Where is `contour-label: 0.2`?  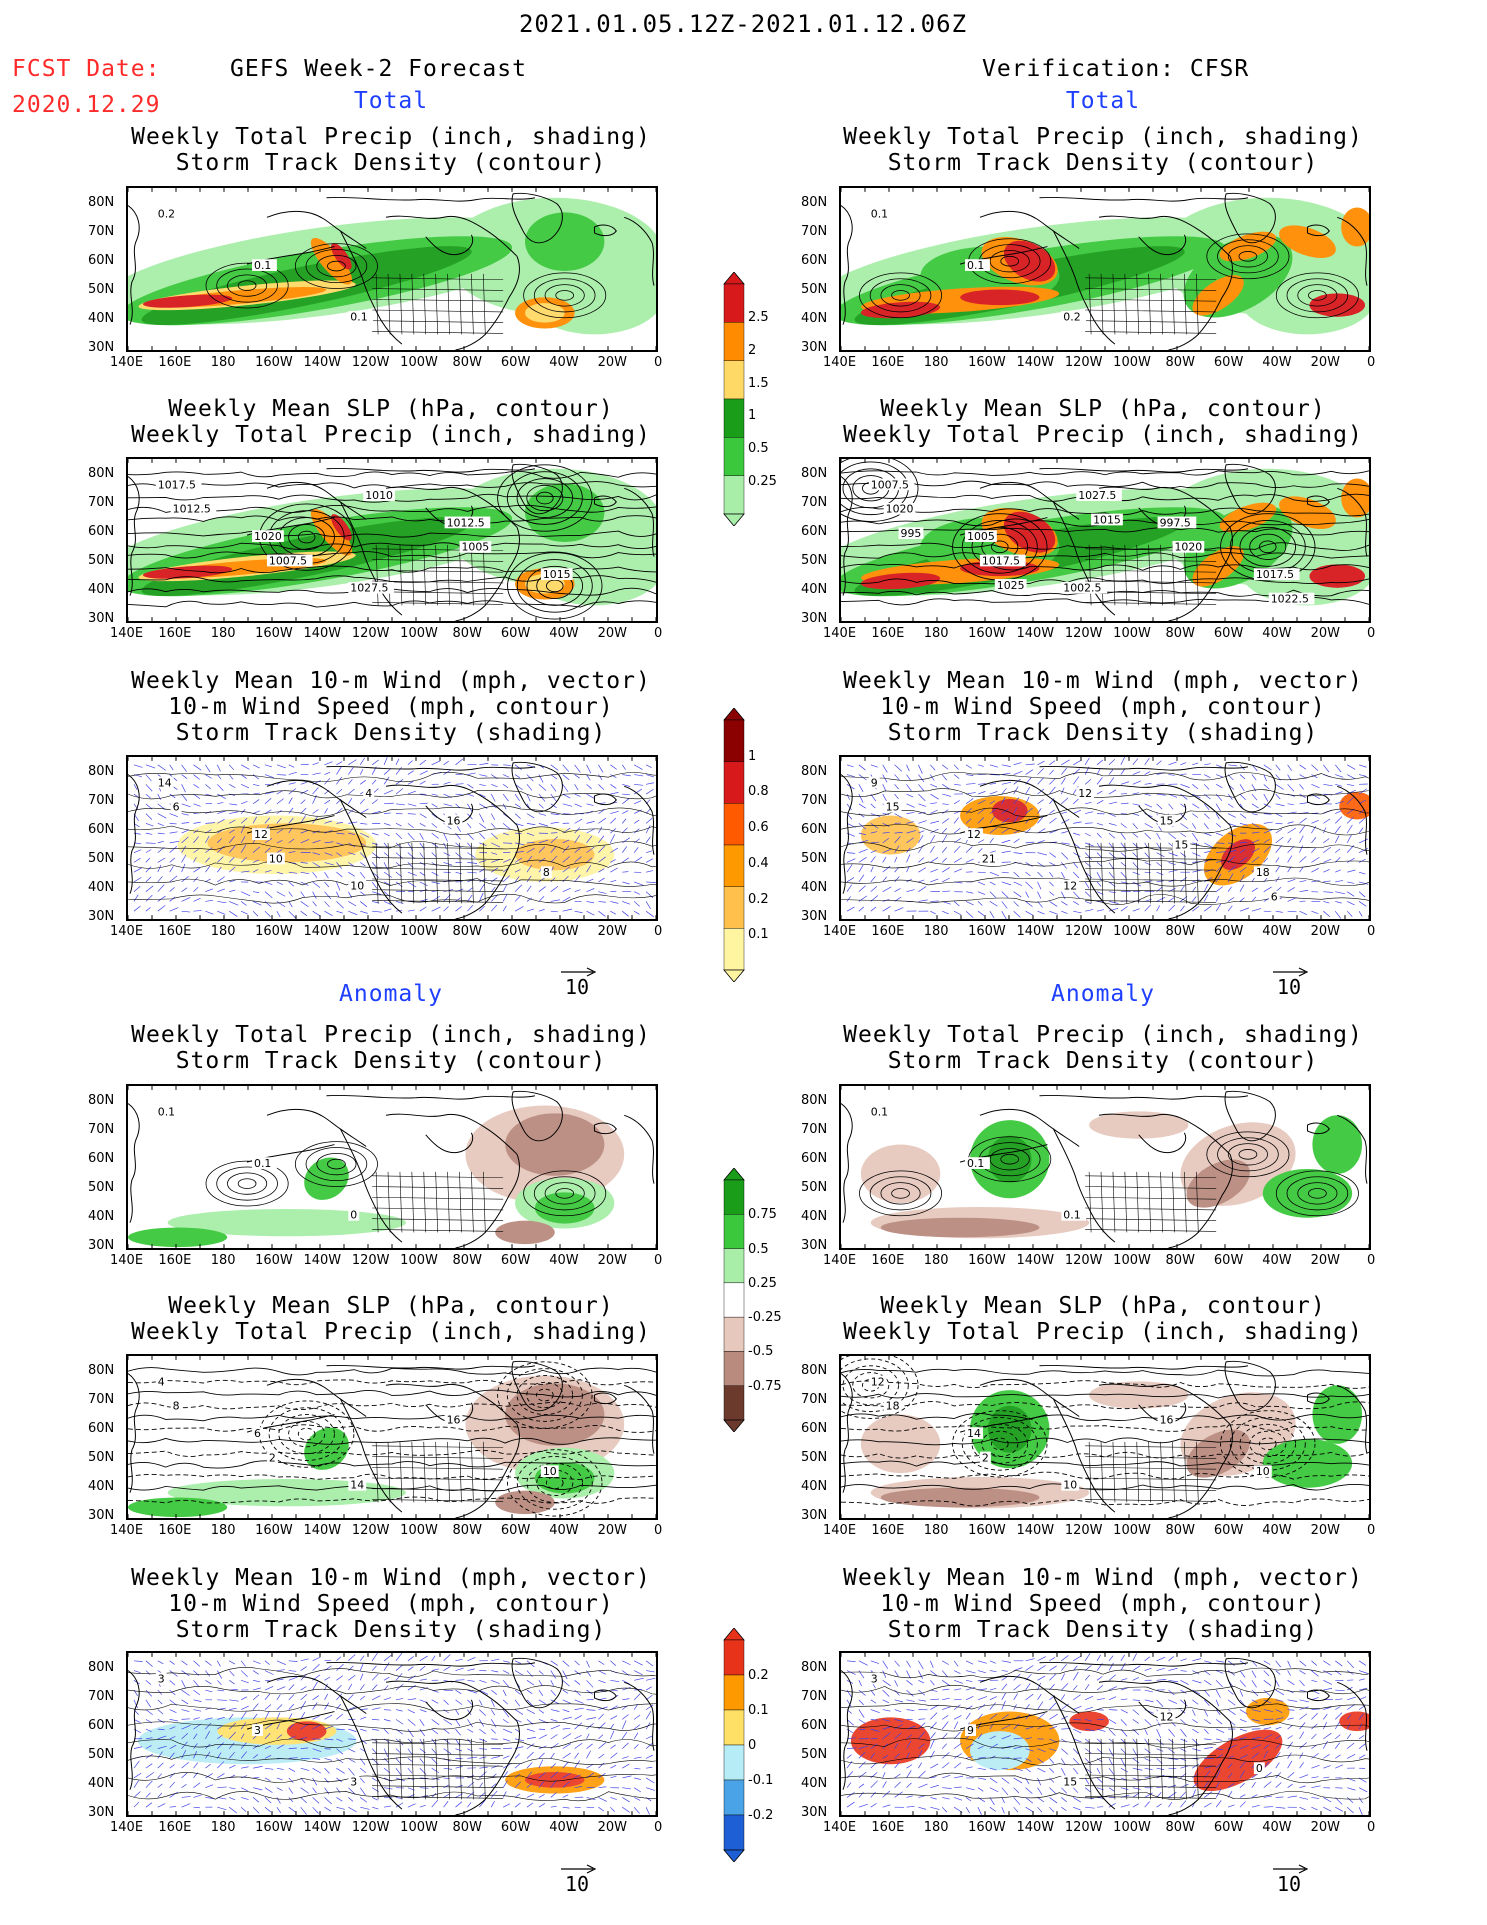 contour-label: 0.2 is located at coordinates (166, 213).